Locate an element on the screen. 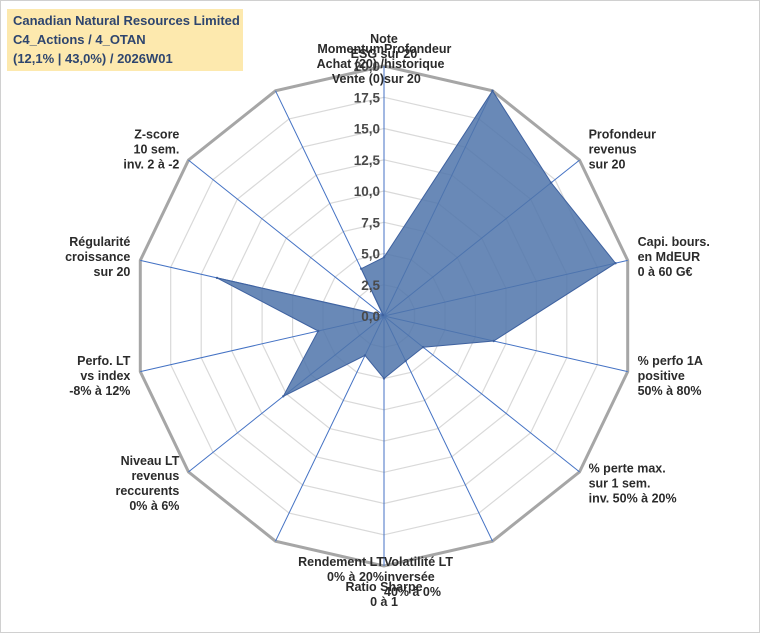 This screenshot has height=634, width=760. tick-label: 7,5 is located at coordinates (370, 222).